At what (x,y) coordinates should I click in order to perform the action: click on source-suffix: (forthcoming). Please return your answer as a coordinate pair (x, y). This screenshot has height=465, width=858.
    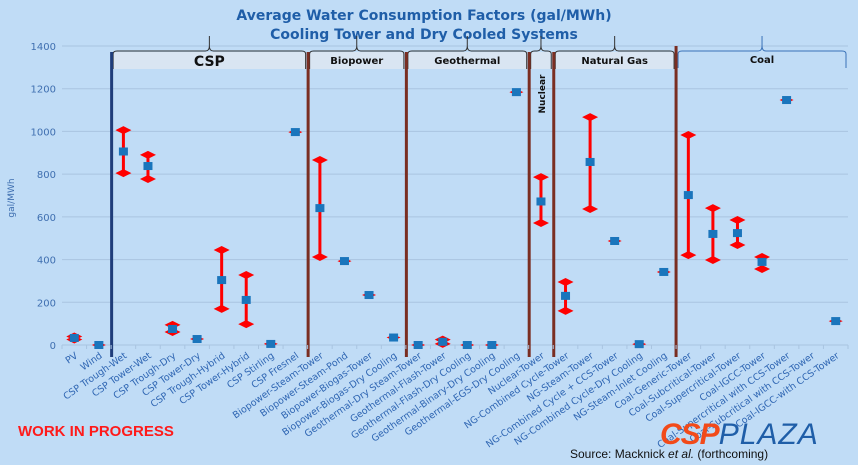
    Looking at the image, I should click on (731, 454).